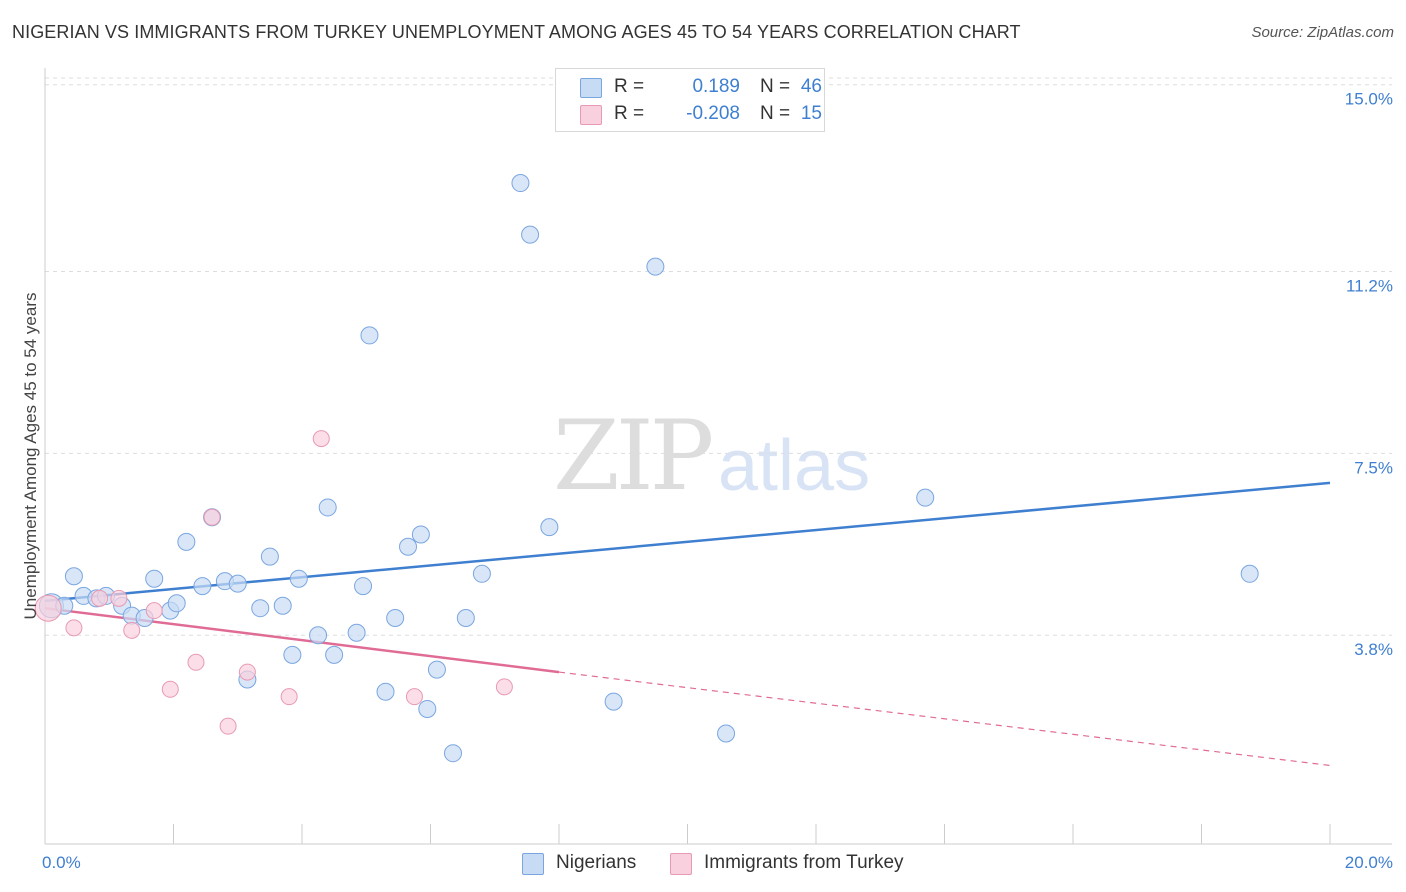 Image resolution: width=1406 pixels, height=892 pixels. Describe the element at coordinates (302, 640) in the screenshot. I see `trendline-turkey` at that location.